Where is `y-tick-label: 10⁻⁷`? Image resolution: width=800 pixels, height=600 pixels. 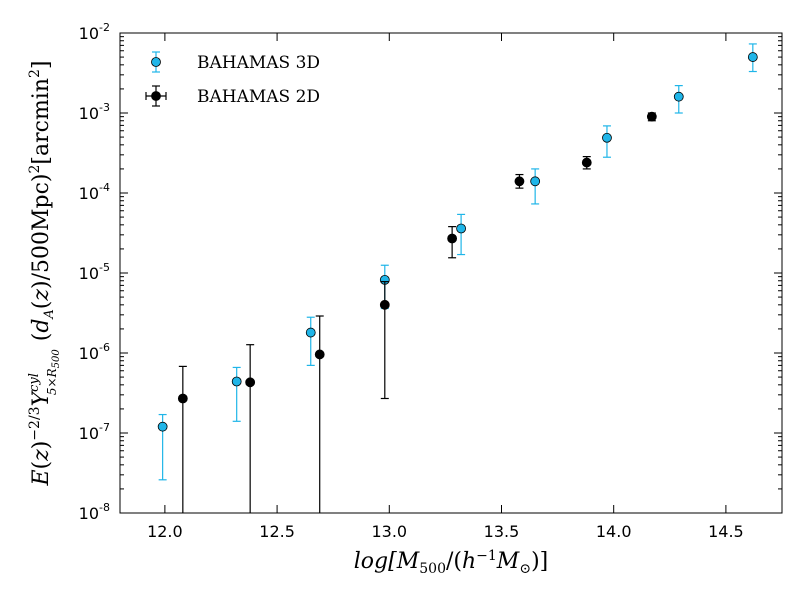 y-tick-label: 10⁻⁷ is located at coordinates (94, 432).